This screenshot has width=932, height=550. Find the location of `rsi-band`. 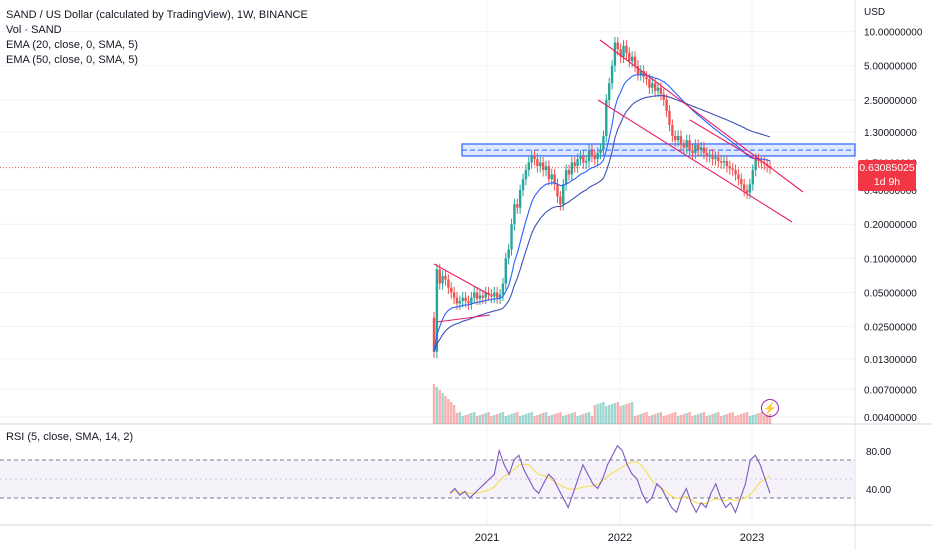

rsi-band is located at coordinates (427, 479).